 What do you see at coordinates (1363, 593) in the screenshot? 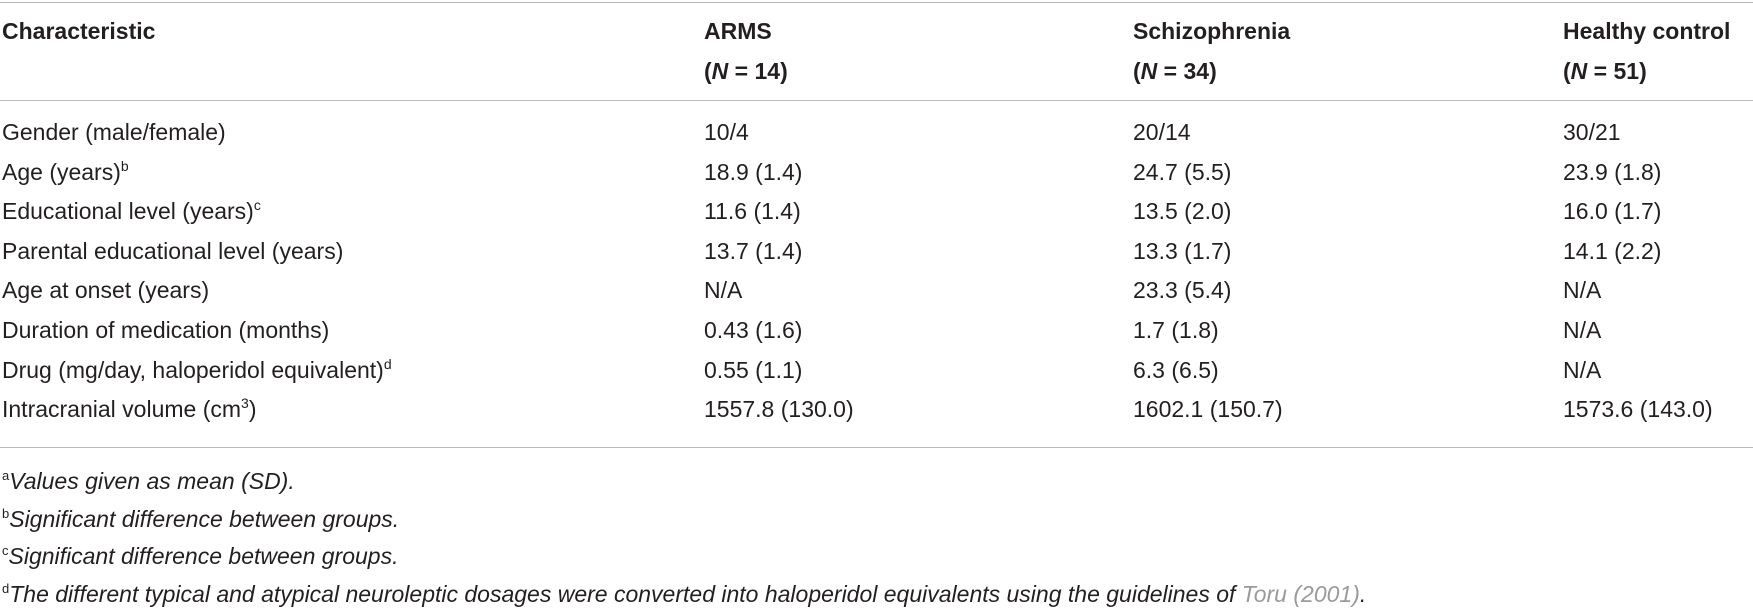
I see `footnote-after: .` at bounding box center [1363, 593].